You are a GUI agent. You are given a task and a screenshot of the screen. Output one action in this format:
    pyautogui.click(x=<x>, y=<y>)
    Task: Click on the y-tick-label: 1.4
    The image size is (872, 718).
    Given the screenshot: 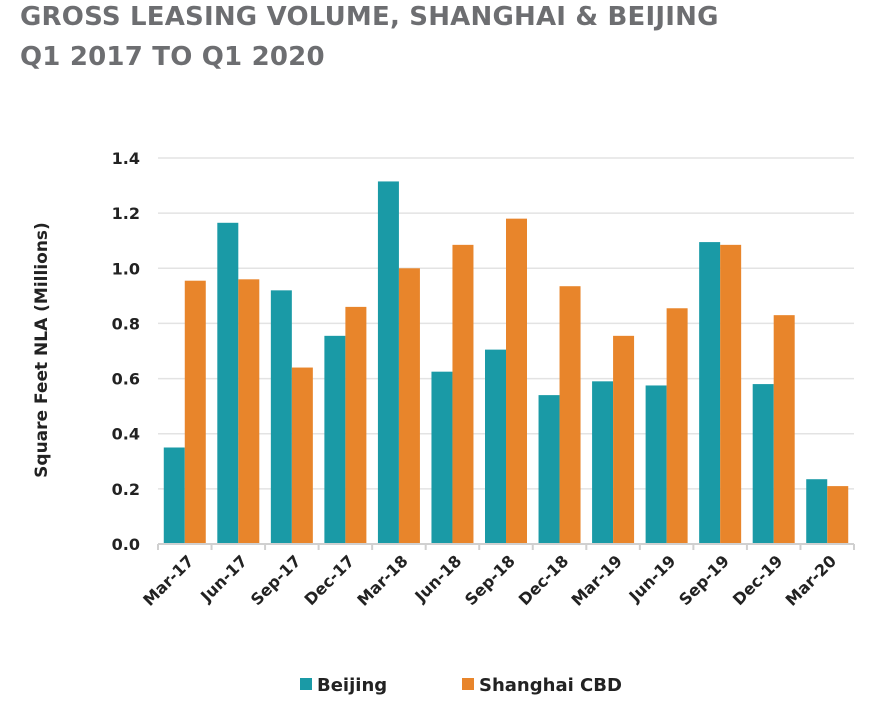 What is the action you would take?
    pyautogui.click(x=126, y=158)
    